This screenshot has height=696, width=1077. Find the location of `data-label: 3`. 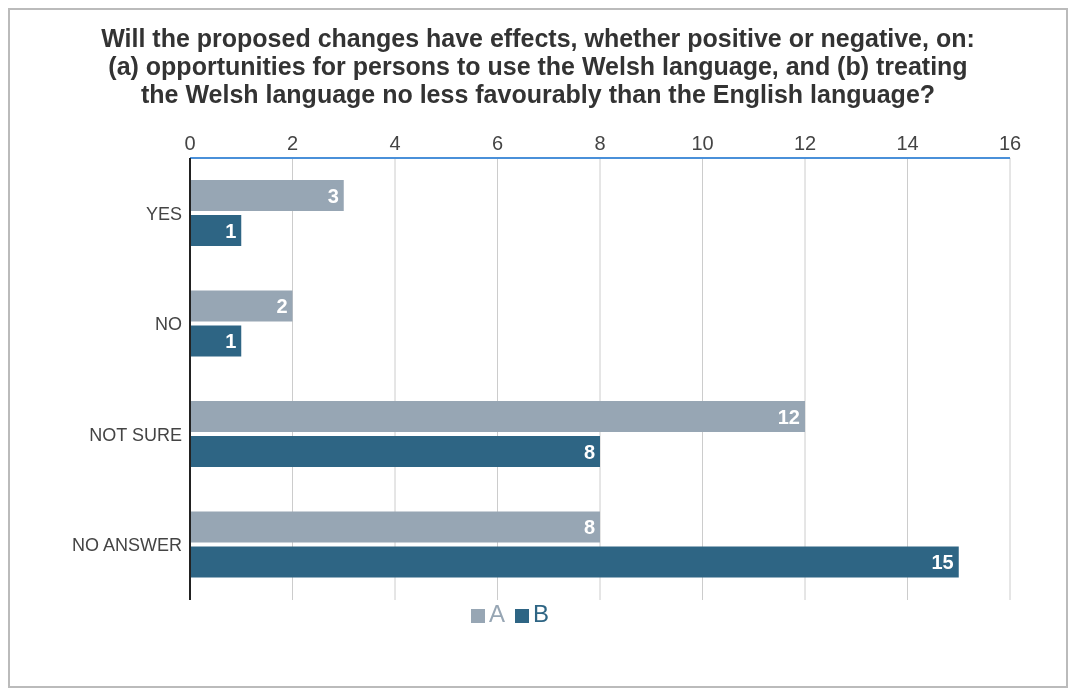

data-label: 3 is located at coordinates (333, 195).